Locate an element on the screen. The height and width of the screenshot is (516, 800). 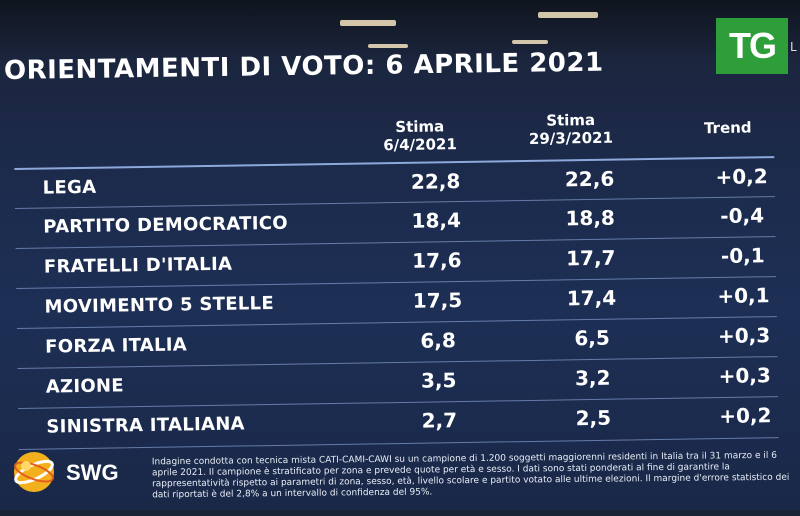
value-previous: 18,8 is located at coordinates (590, 218).